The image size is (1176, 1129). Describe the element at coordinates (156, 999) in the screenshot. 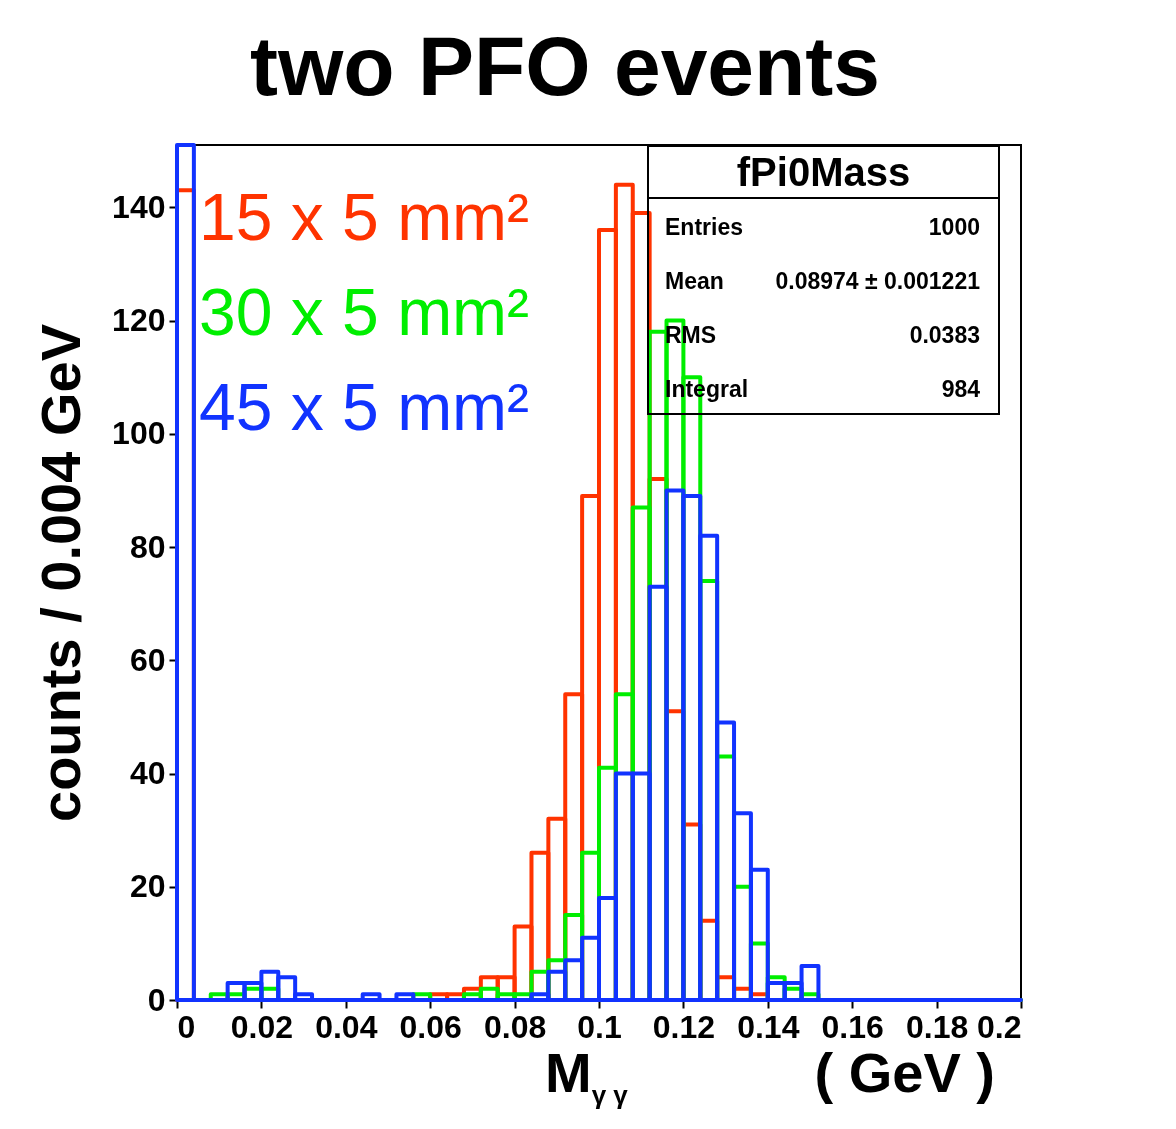

I see `y-tick-label: 0` at that location.